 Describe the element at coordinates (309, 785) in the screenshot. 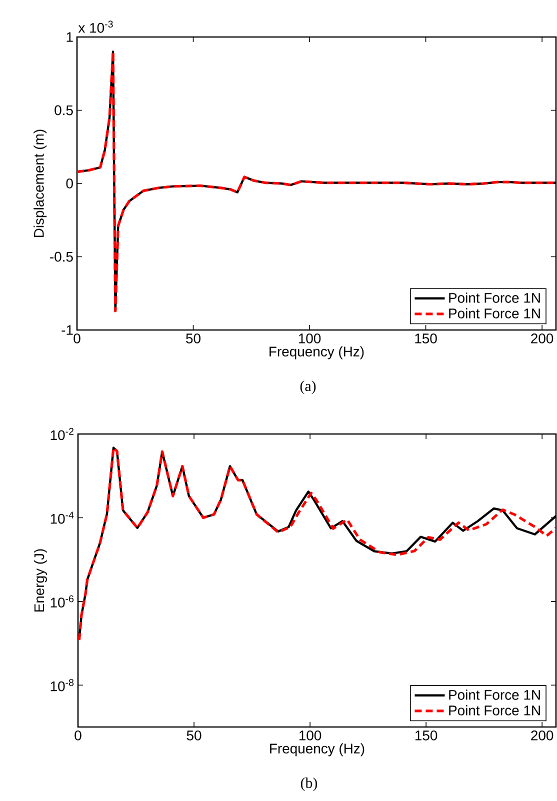

I see `text: (b)` at that location.